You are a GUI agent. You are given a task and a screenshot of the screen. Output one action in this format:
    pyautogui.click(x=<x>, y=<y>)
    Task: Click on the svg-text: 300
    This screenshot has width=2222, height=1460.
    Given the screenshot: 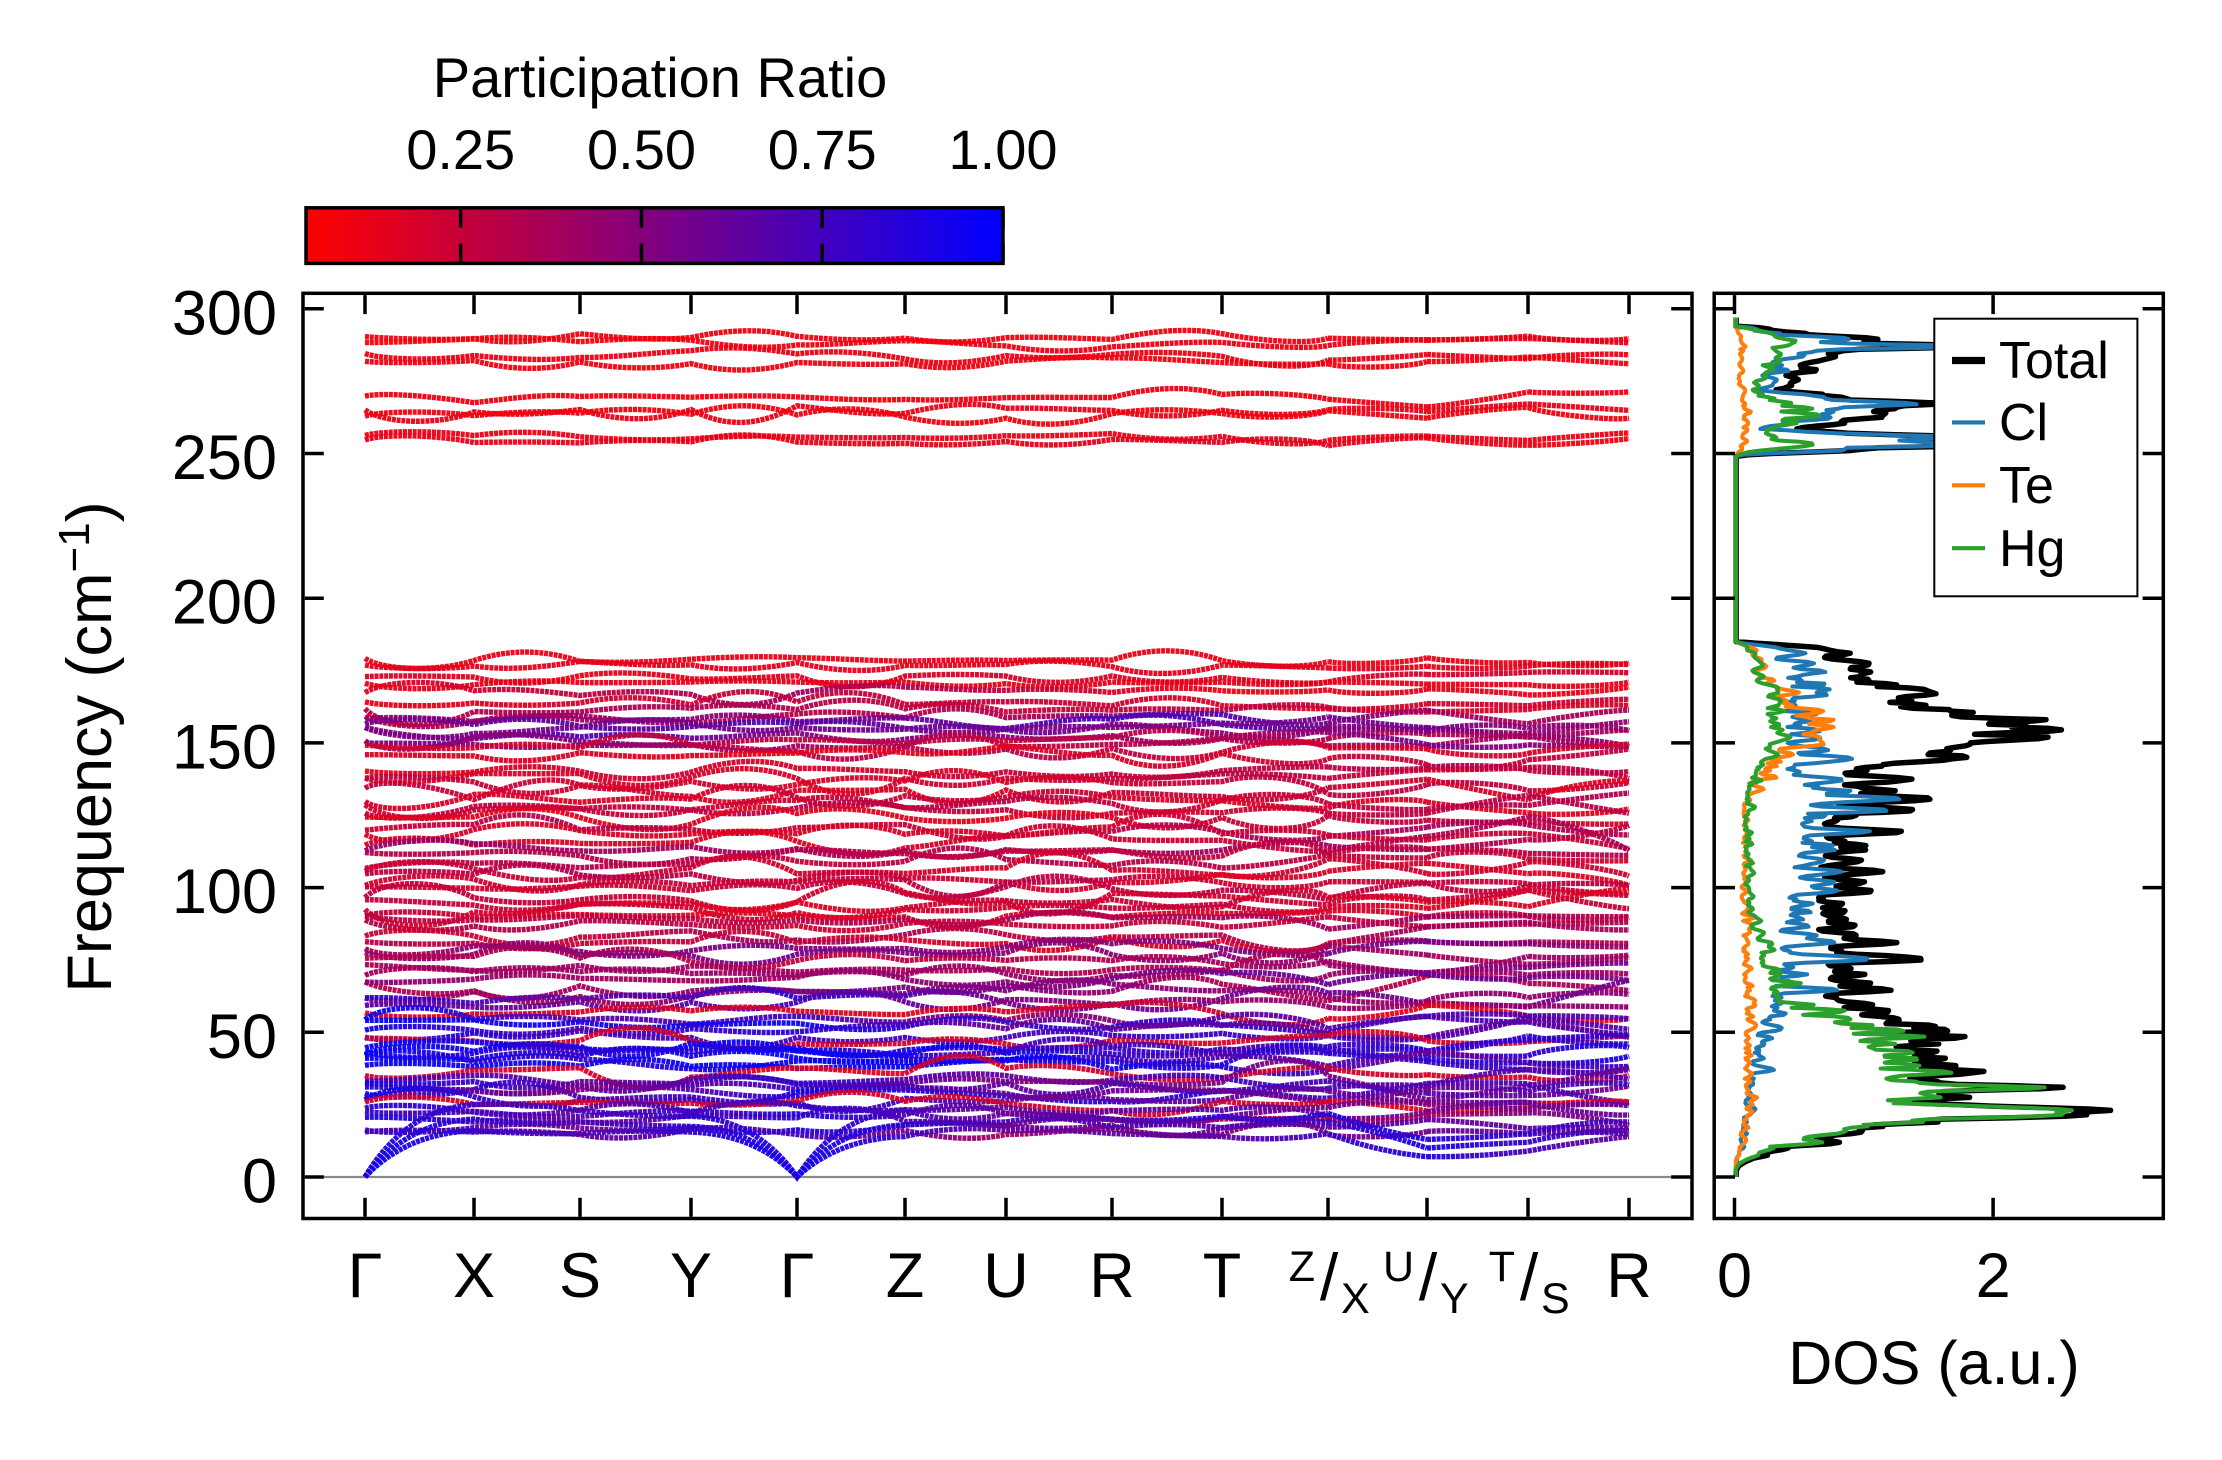 What is the action you would take?
    pyautogui.click(x=224, y=313)
    